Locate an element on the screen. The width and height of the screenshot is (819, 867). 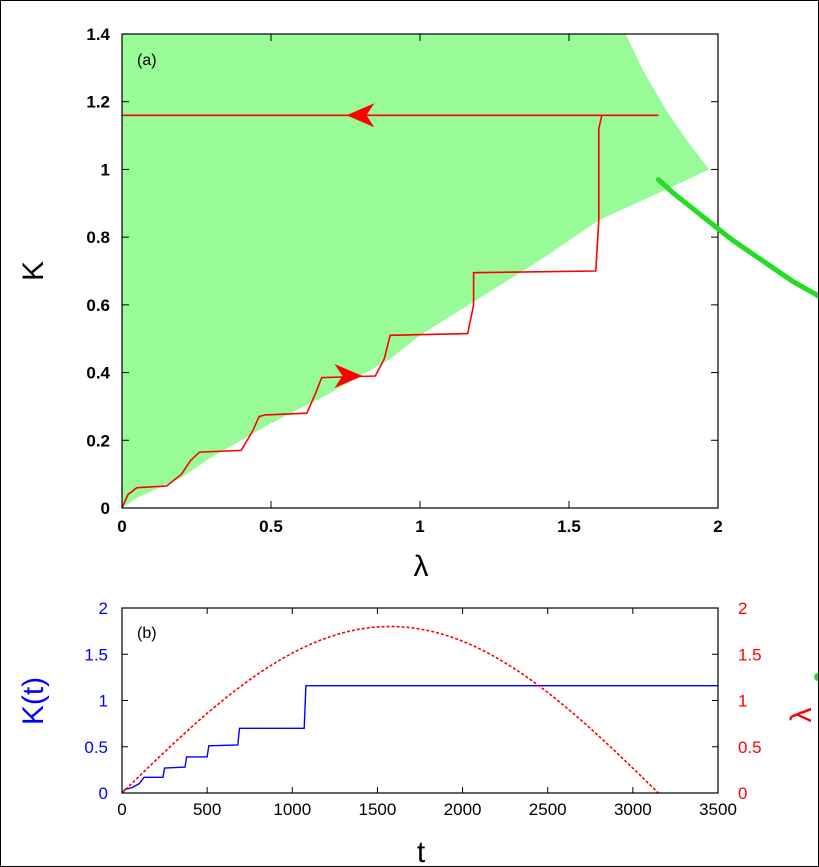
x-tick-label: 2500 is located at coordinates (548, 809).